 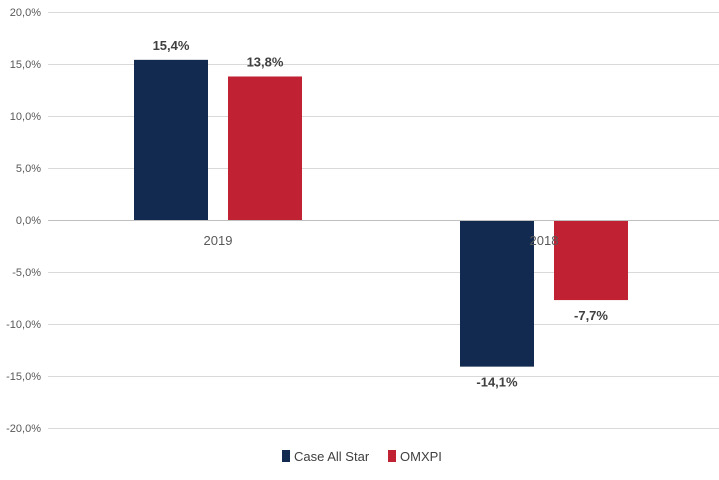 I want to click on y-tick-label: -15,0%, so click(x=23, y=377).